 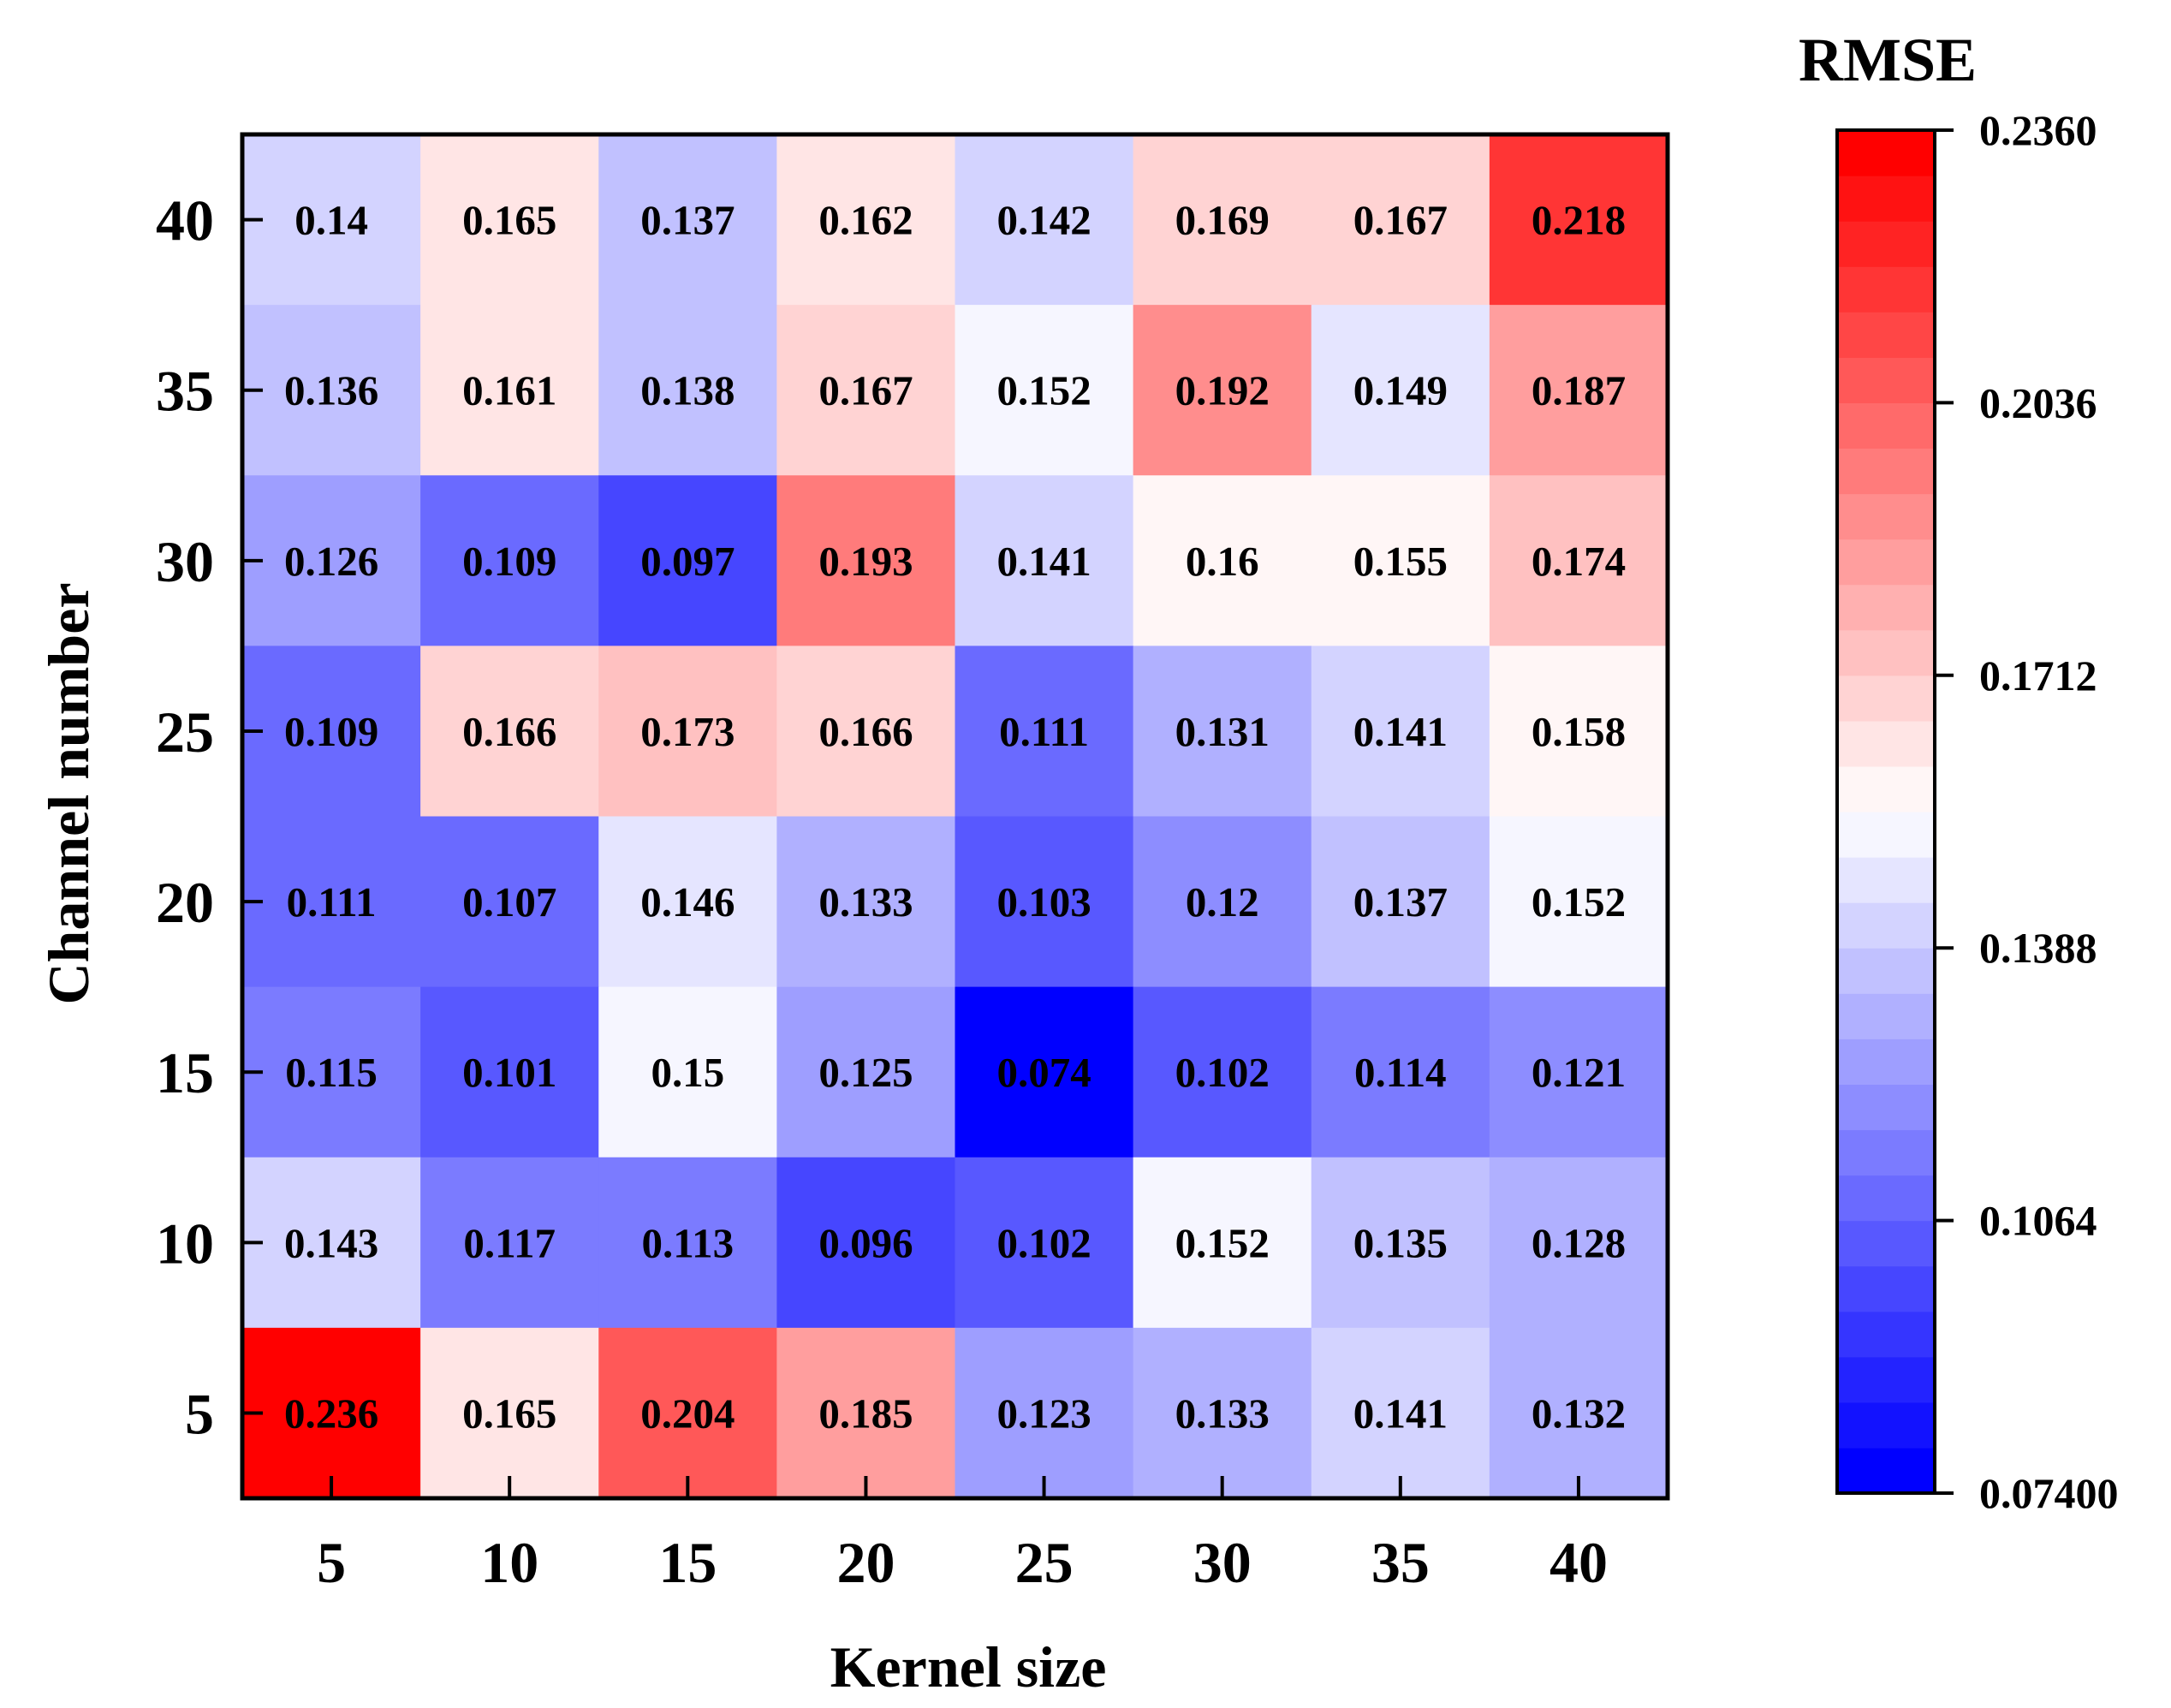 What do you see at coordinates (1043, 1072) in the screenshot?
I see `heatmap-cell-value: 0.074` at bounding box center [1043, 1072].